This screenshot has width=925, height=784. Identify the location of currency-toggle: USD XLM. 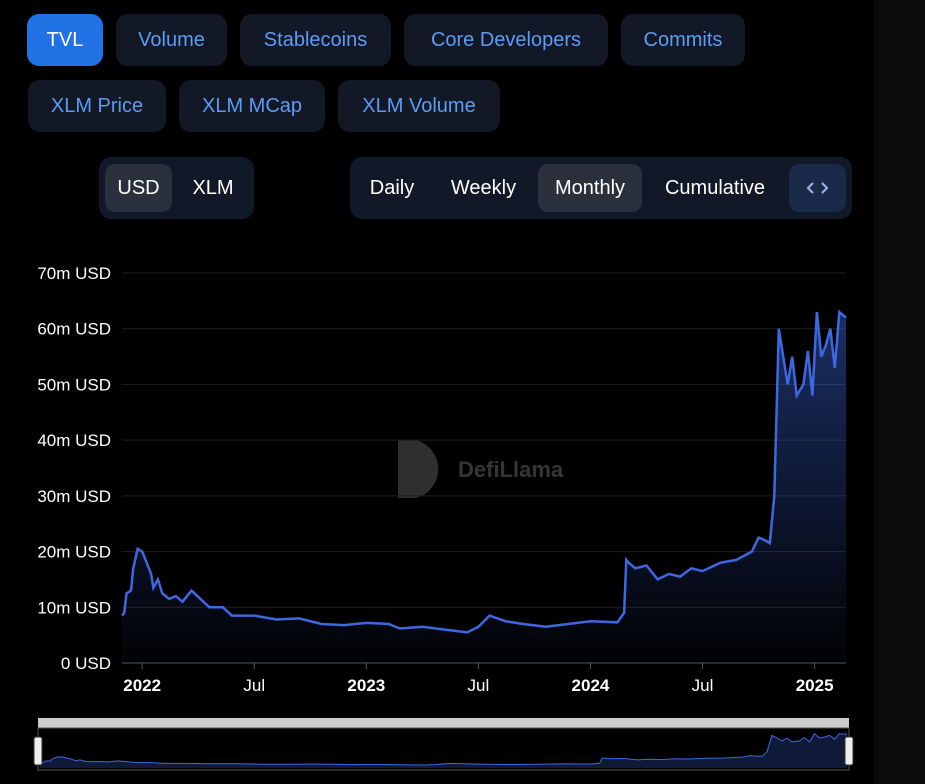
(176, 188).